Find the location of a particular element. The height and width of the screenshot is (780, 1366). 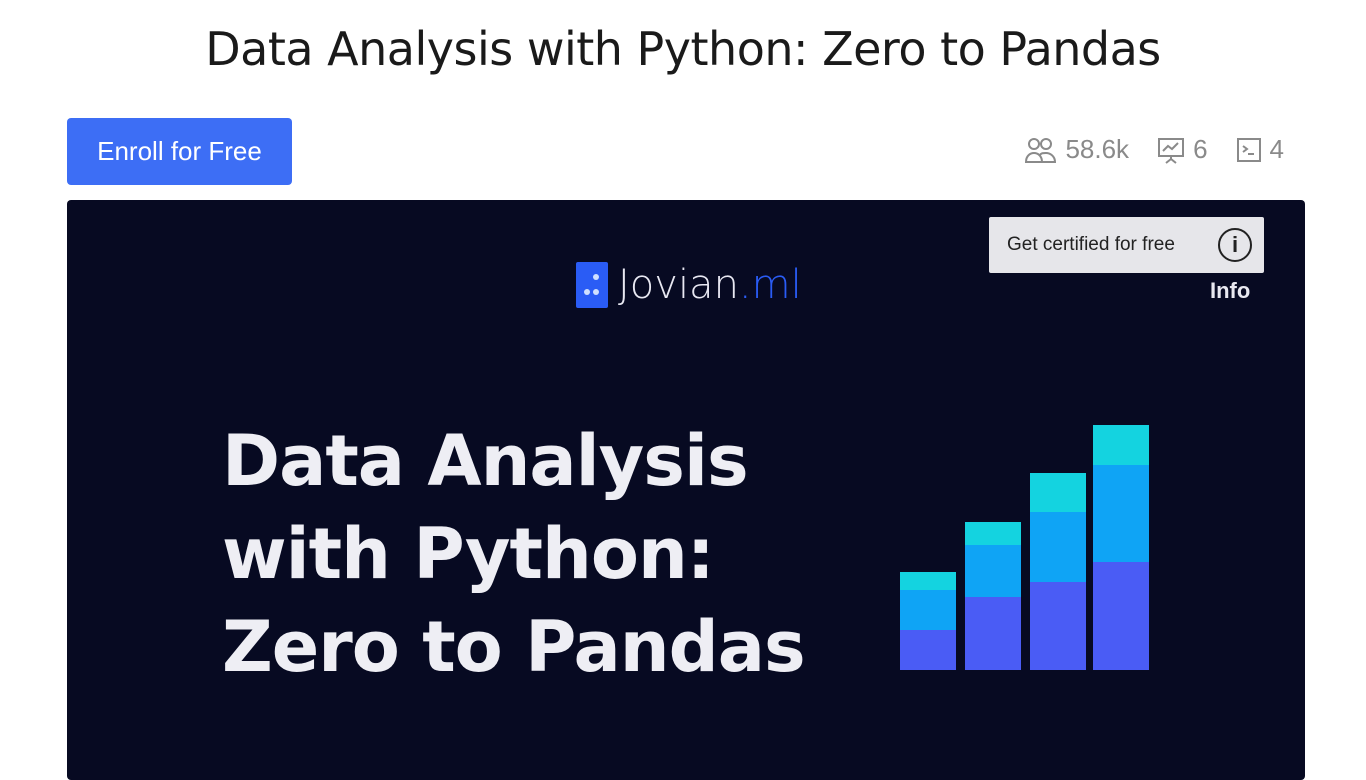

users-icon is located at coordinates (1041, 150).